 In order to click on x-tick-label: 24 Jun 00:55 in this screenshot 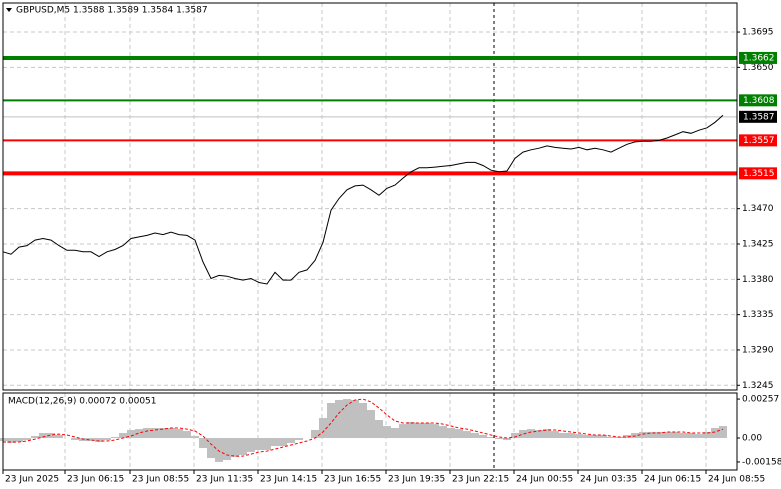, I will do `click(544, 480)`.